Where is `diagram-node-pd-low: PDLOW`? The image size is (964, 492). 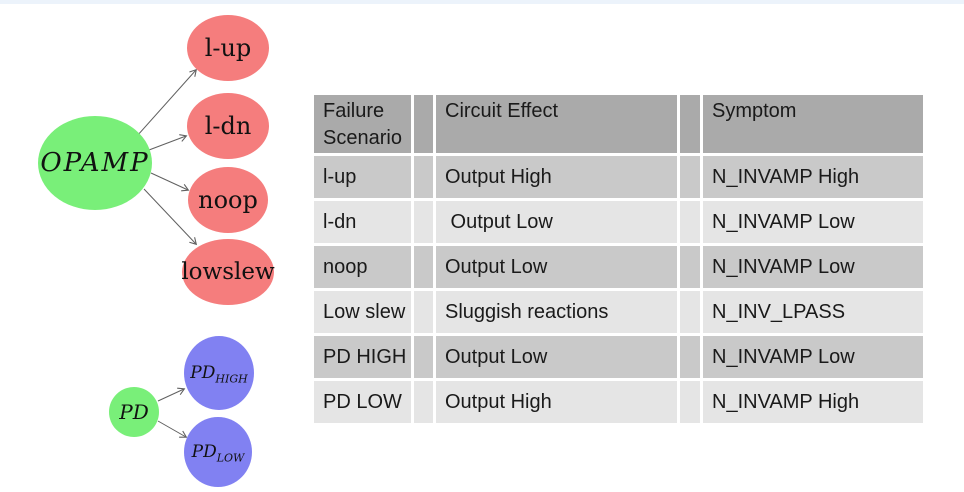
diagram-node-pd-low: PDLOW is located at coordinates (218, 452).